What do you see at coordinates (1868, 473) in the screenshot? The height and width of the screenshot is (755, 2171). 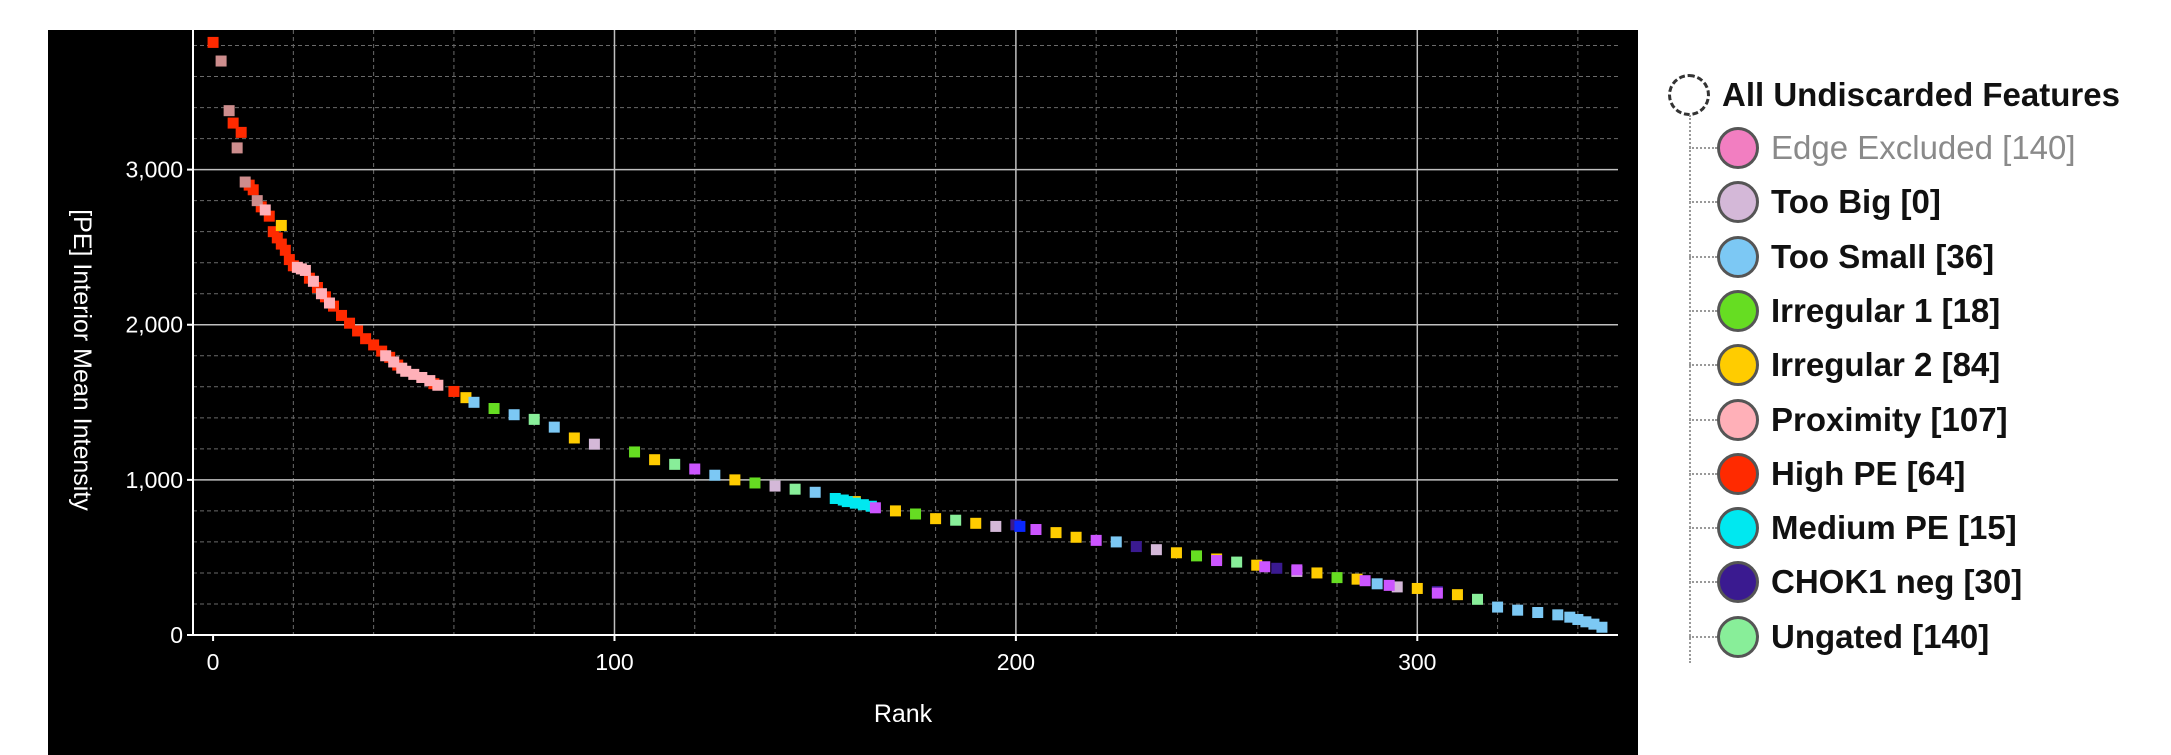 I see `legend-item-label: High PE [64]` at bounding box center [1868, 473].